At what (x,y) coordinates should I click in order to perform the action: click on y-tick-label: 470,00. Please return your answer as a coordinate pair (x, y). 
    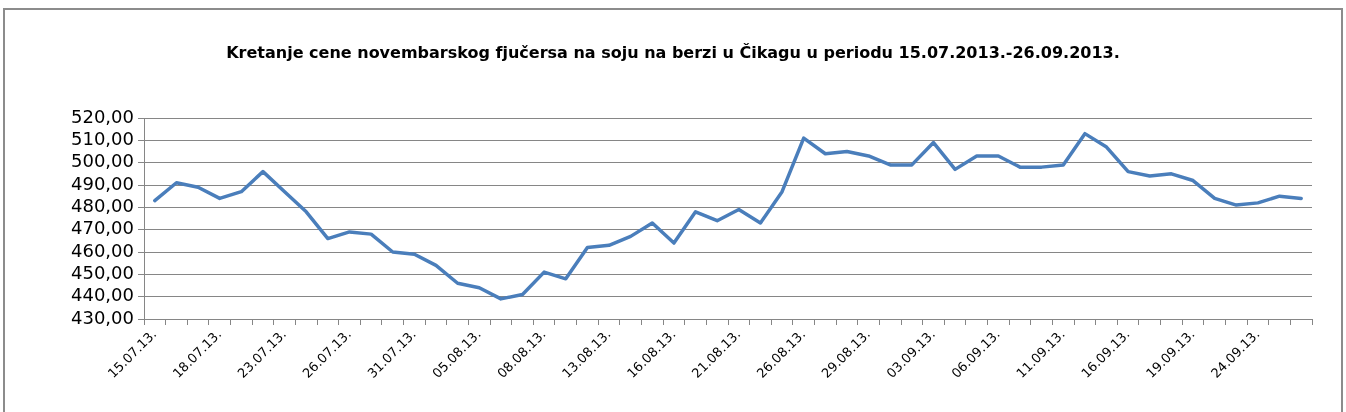
    Looking at the image, I should click on (102, 228).